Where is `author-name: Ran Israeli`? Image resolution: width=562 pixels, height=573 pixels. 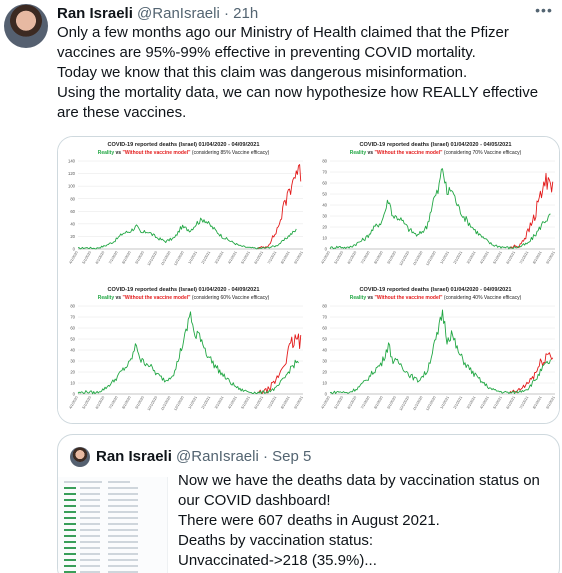
author-name: Ran Israeli is located at coordinates (95, 13).